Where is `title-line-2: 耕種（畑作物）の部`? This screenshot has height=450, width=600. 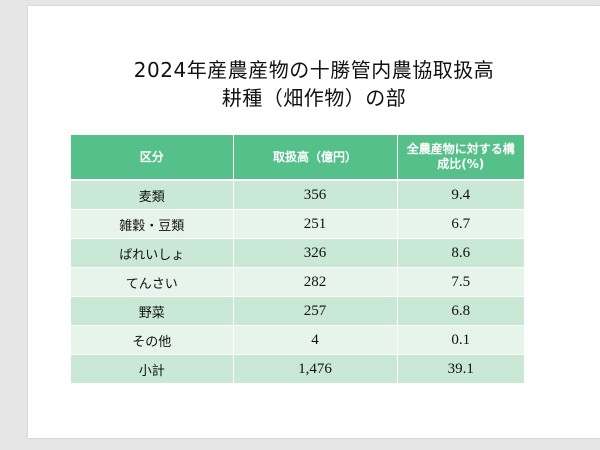
title-line-2: 耕種（畑作物）の部 is located at coordinates (314, 98).